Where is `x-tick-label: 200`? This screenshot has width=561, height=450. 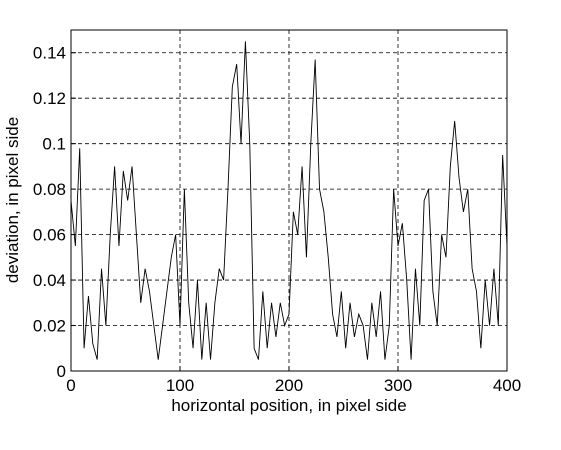 x-tick-label: 200 is located at coordinates (289, 385).